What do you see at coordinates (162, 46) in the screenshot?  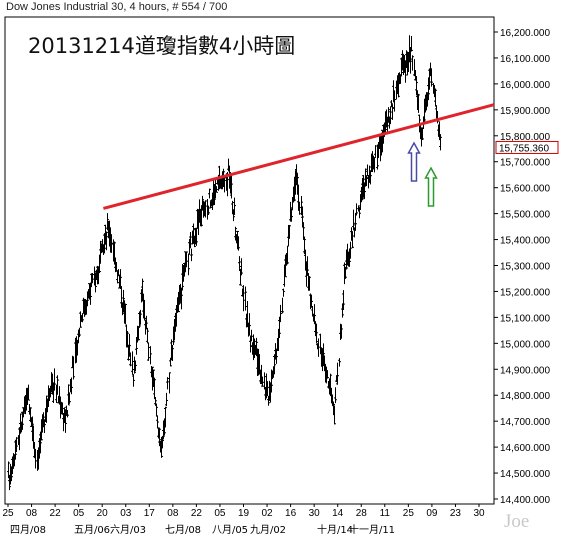 I see `annotation-title: 20131214道瓊指數4小時圖` at bounding box center [162, 46].